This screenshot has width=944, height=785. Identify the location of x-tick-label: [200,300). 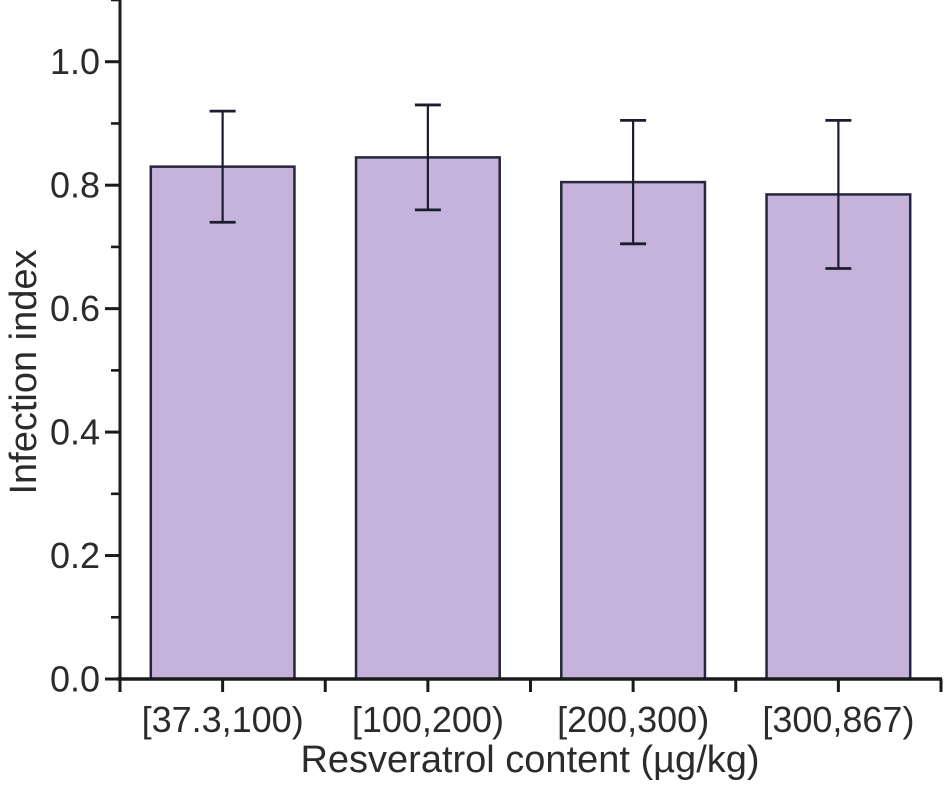
(633, 719).